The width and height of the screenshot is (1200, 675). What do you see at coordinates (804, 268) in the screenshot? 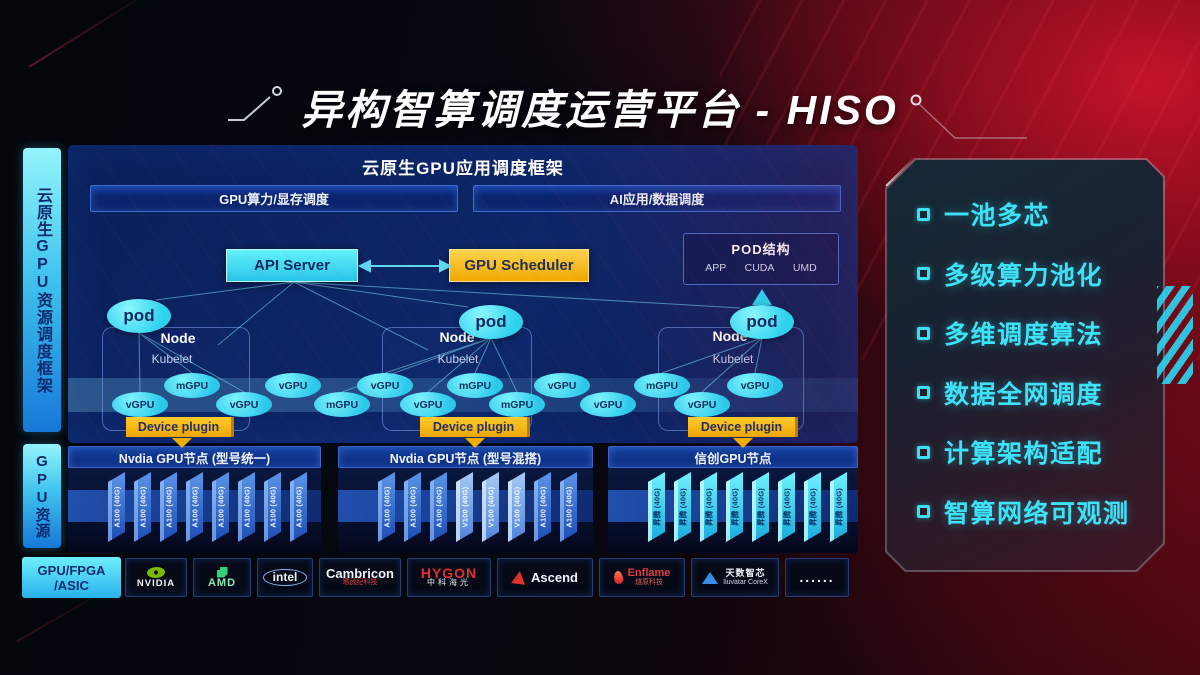
I see `pod-layer: UMD` at bounding box center [804, 268].